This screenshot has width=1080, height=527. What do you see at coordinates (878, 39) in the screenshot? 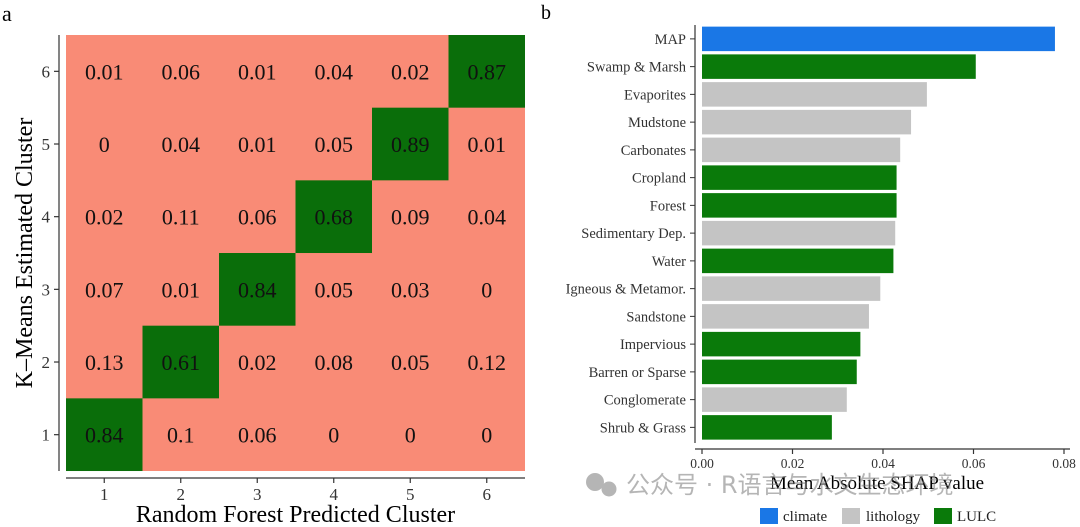
I see `bar-climate` at bounding box center [878, 39].